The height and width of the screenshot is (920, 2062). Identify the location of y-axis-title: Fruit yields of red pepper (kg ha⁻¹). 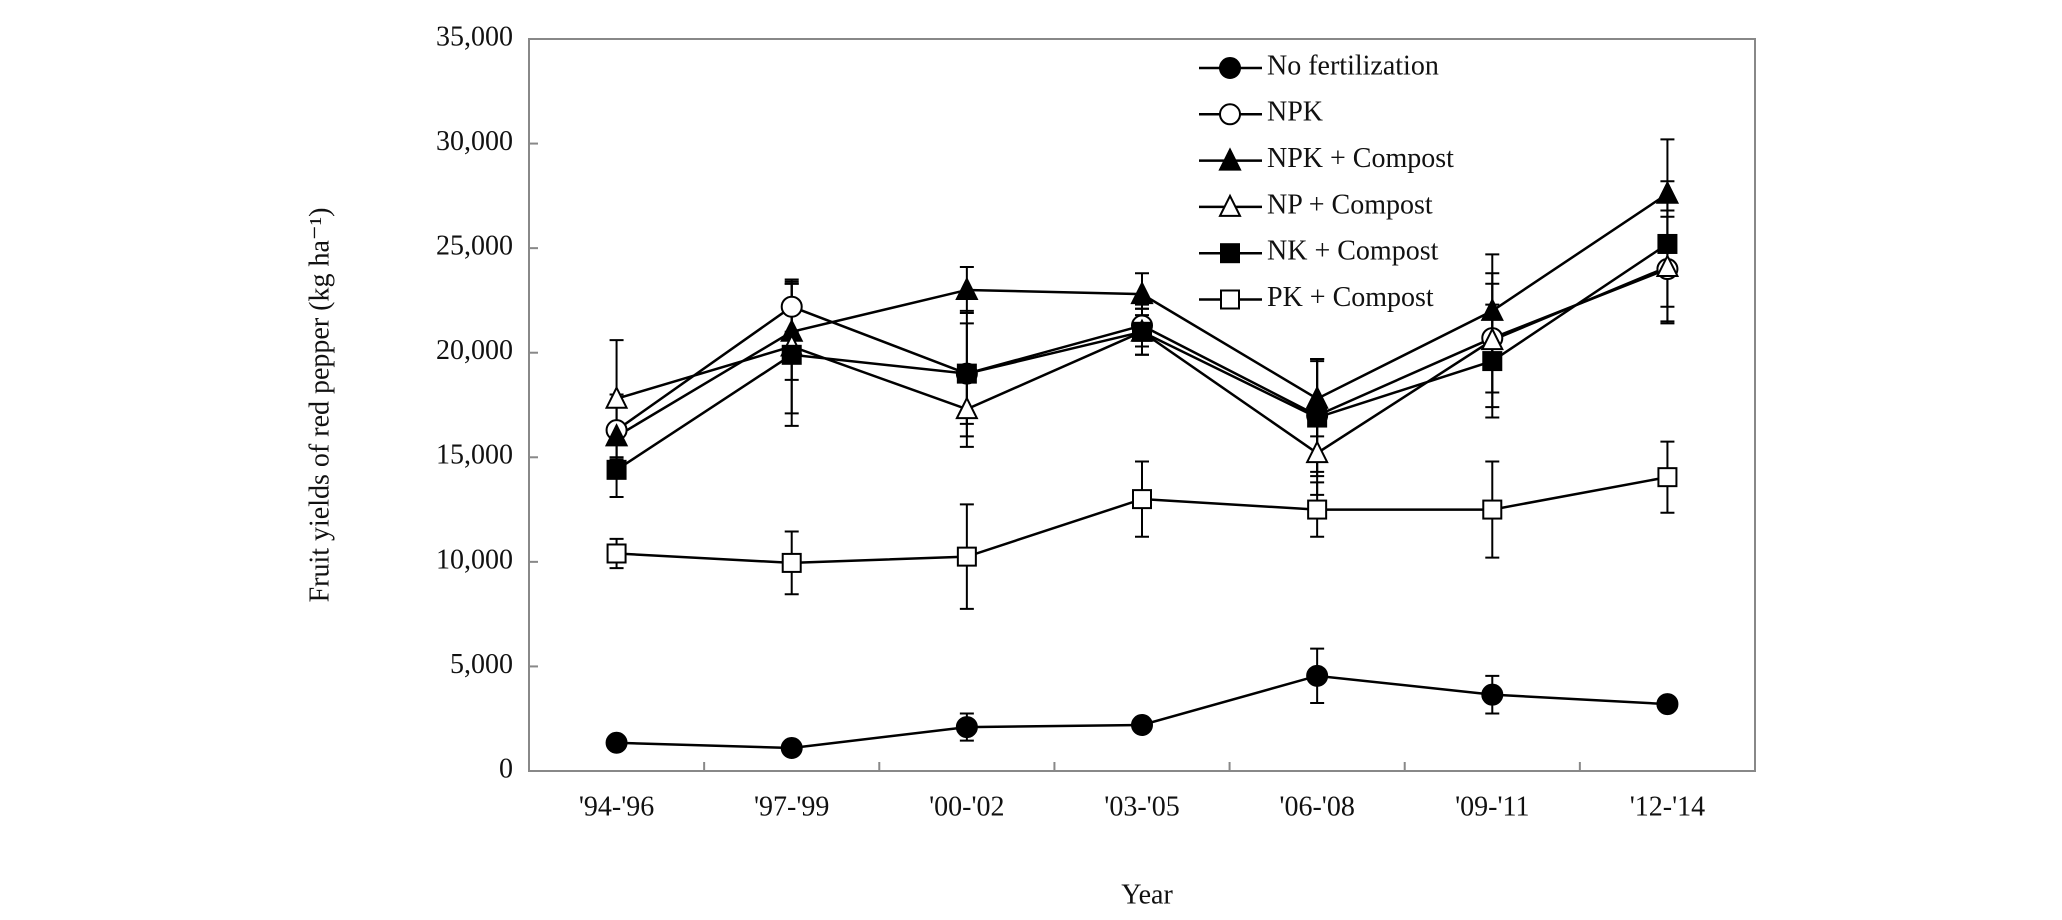
(319, 405).